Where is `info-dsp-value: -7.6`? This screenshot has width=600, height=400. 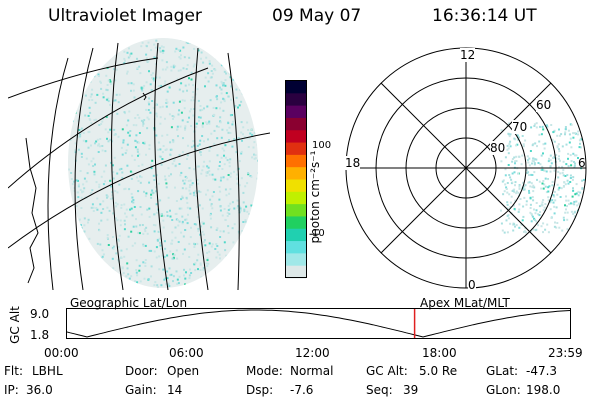 info-dsp-value: -7.6 is located at coordinates (302, 390).